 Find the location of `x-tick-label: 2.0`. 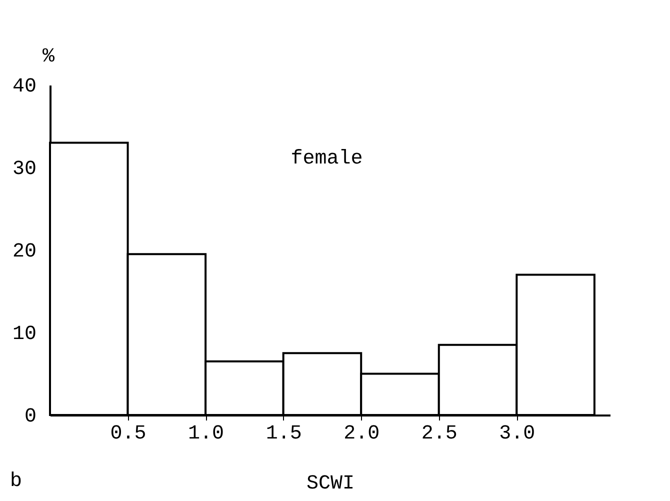

x-tick-label: 2.0 is located at coordinates (362, 434).